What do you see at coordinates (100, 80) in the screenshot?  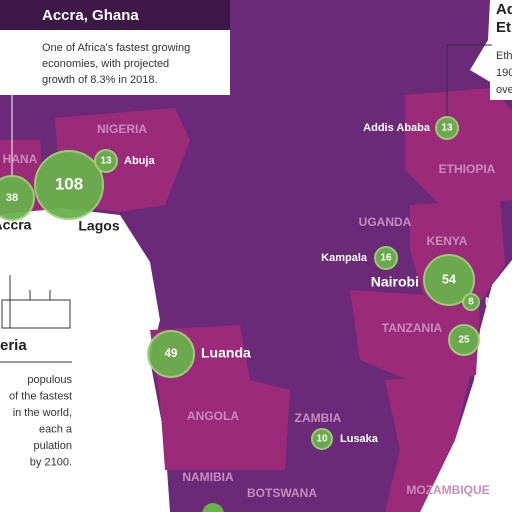 I see `header-line: growth of 8.3% in 2018.` at bounding box center [100, 80].